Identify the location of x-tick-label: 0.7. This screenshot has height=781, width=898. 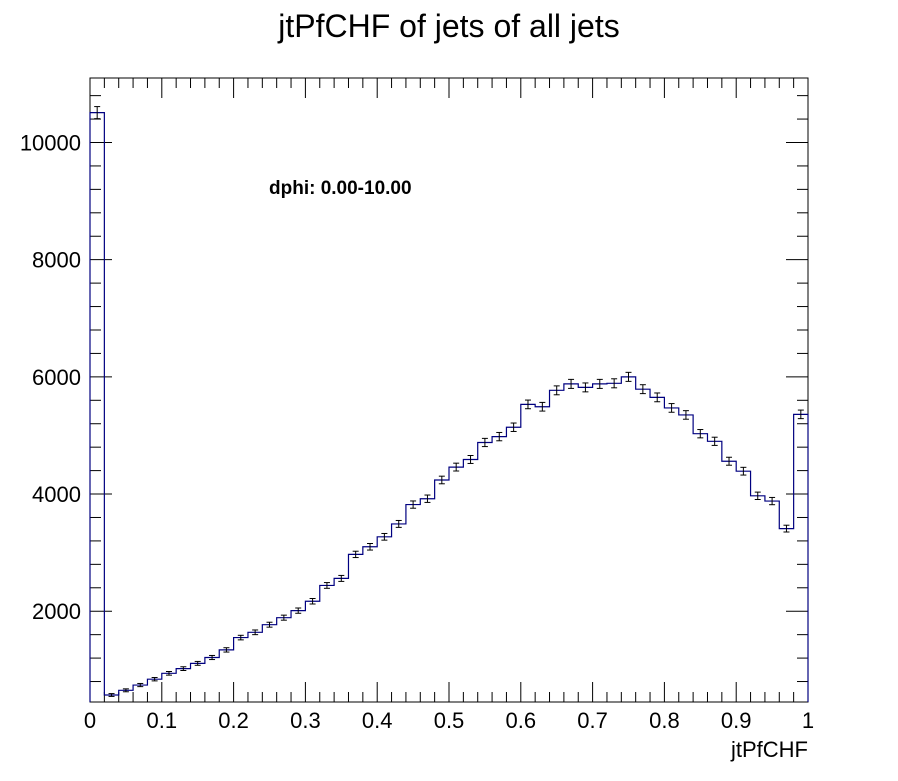
(592, 720).